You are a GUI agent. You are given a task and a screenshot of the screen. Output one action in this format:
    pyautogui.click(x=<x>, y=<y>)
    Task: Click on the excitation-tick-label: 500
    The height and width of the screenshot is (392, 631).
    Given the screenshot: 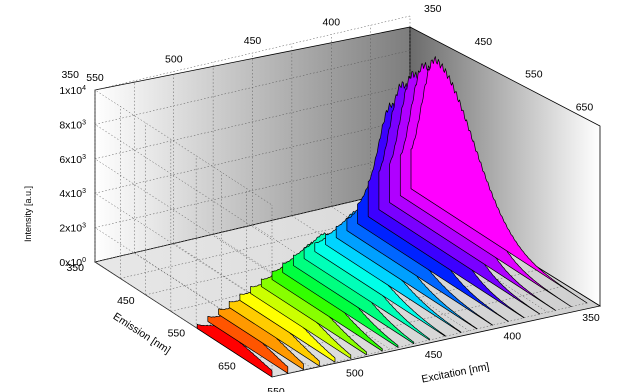 What is the action you would take?
    pyautogui.click(x=355, y=374)
    